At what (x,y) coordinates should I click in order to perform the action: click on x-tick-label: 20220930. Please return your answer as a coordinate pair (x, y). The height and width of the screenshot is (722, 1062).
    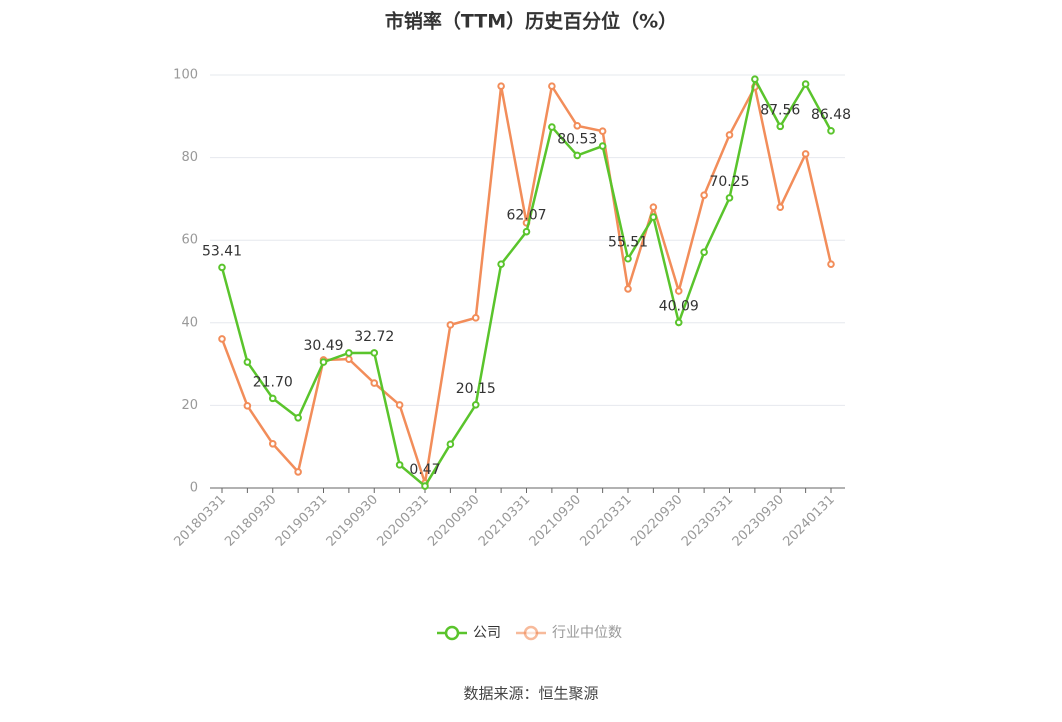
    Looking at the image, I should click on (656, 520).